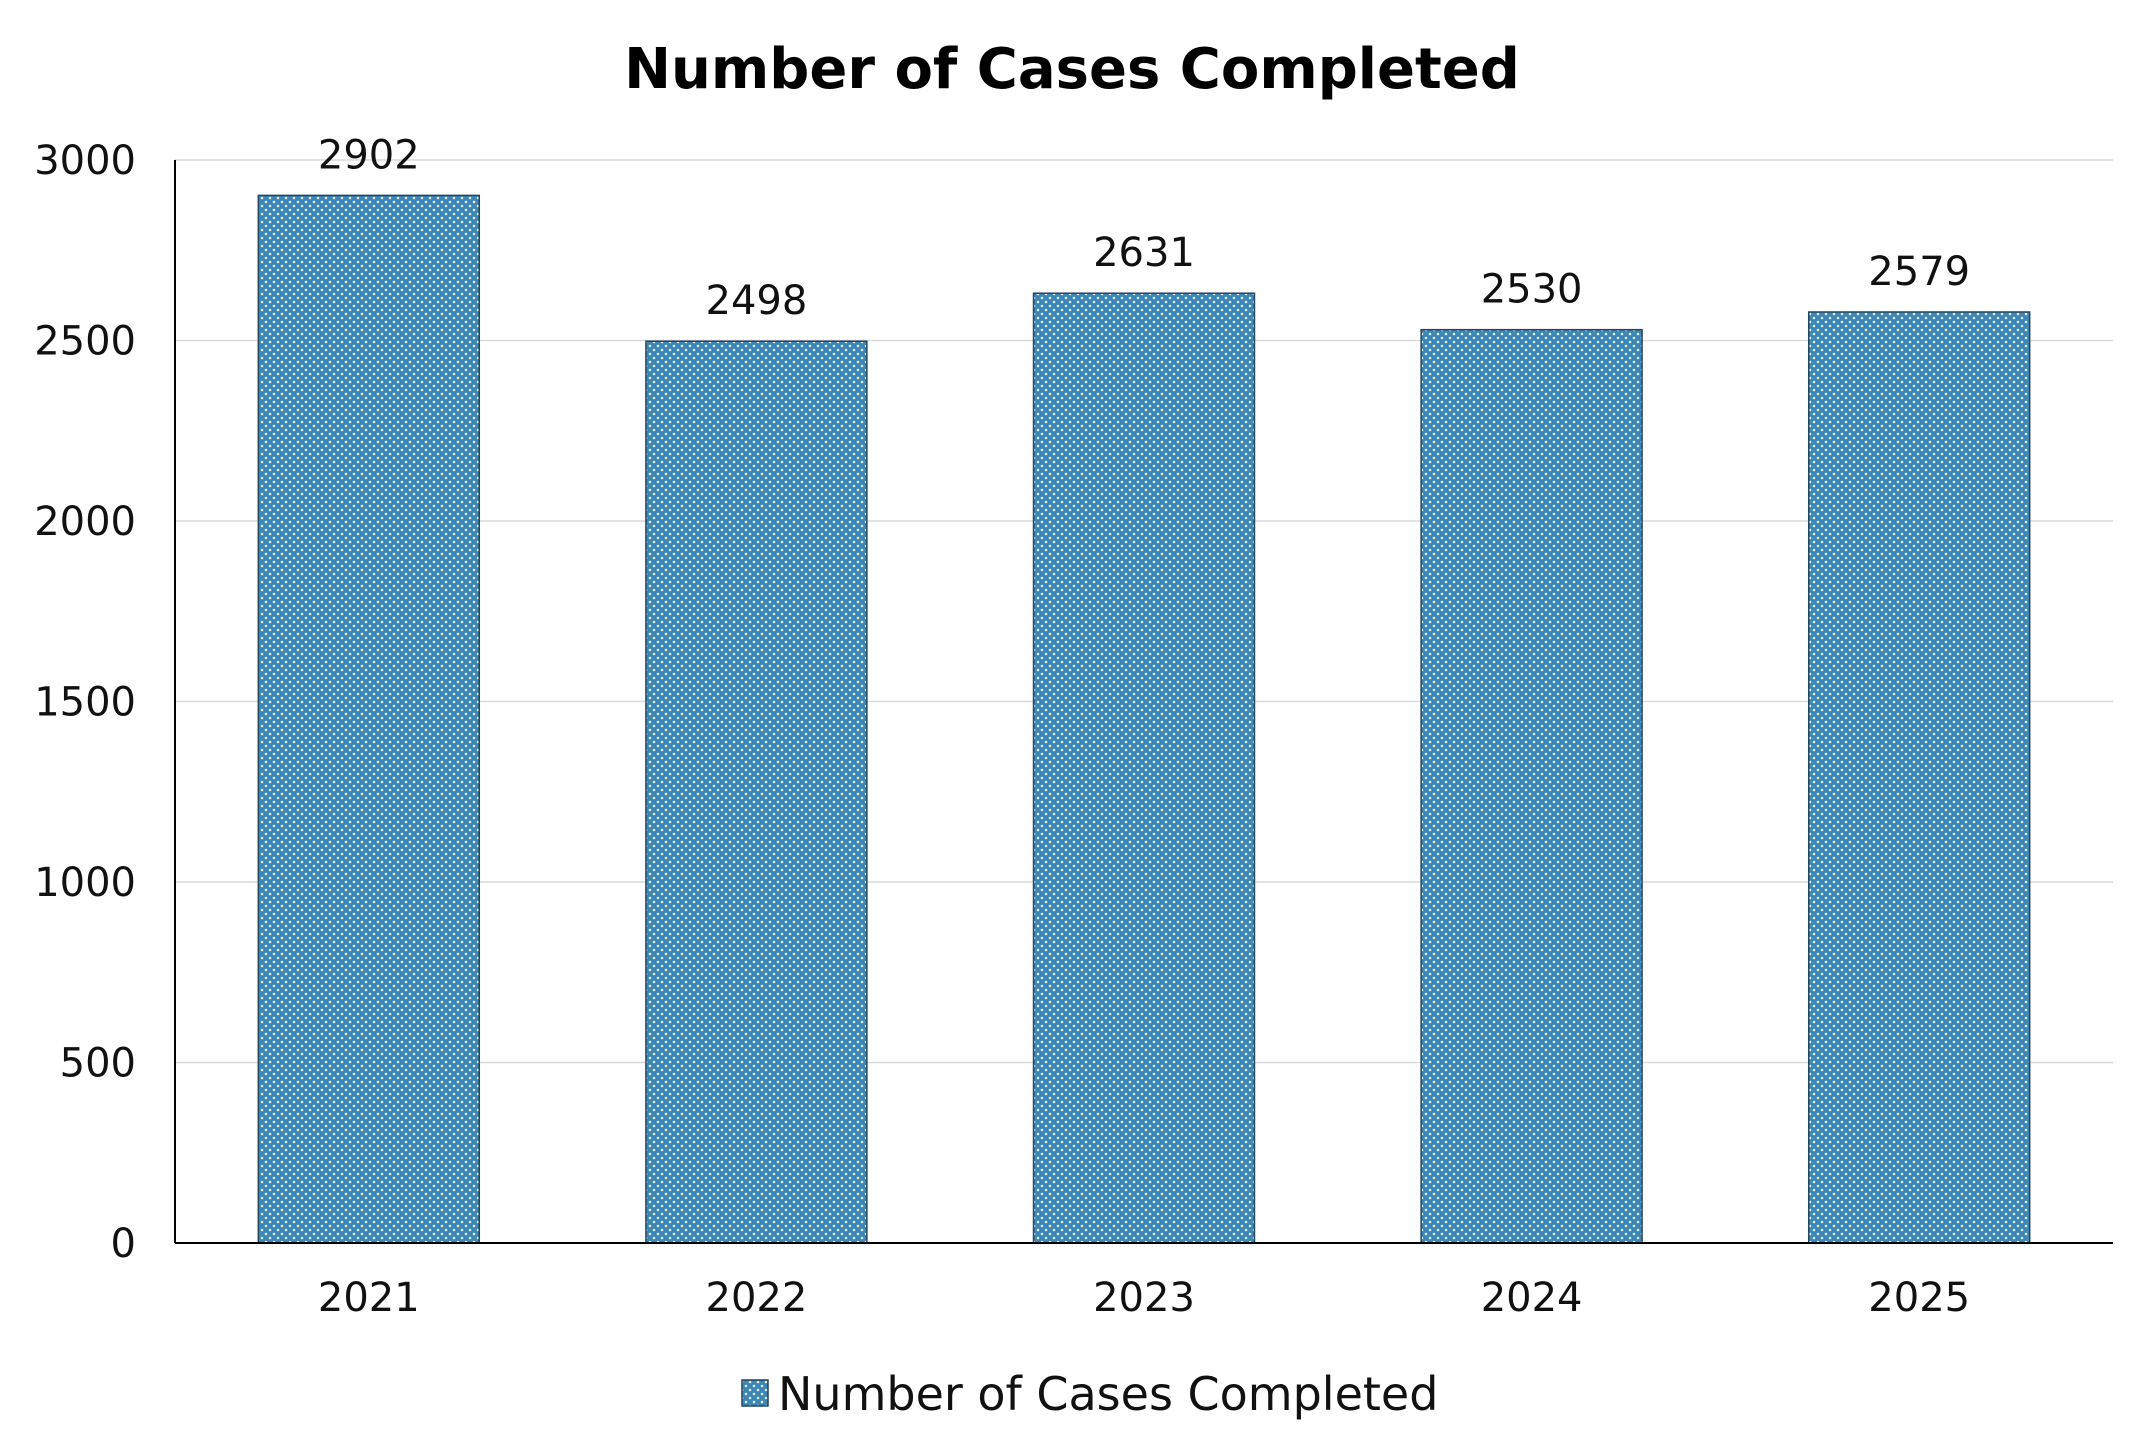 The width and height of the screenshot is (2145, 1452). What do you see at coordinates (369, 719) in the screenshot?
I see `bar-2021` at bounding box center [369, 719].